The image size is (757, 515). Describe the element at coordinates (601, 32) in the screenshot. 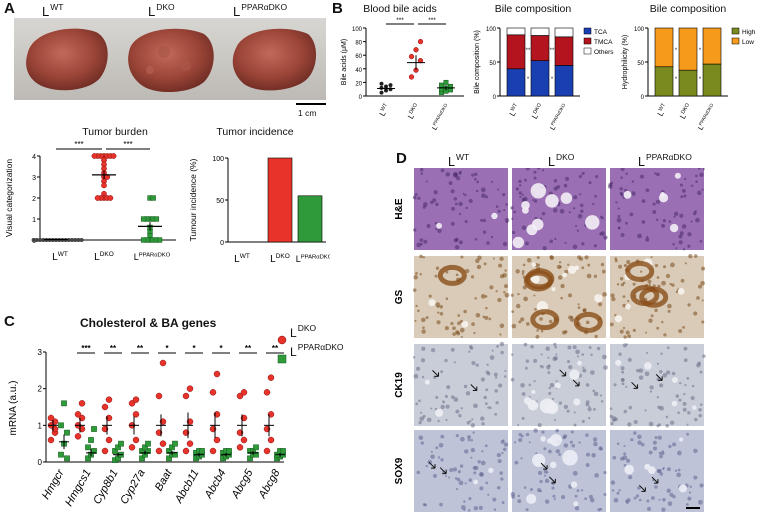

I see `bc-legend-label: TCA` at that location.